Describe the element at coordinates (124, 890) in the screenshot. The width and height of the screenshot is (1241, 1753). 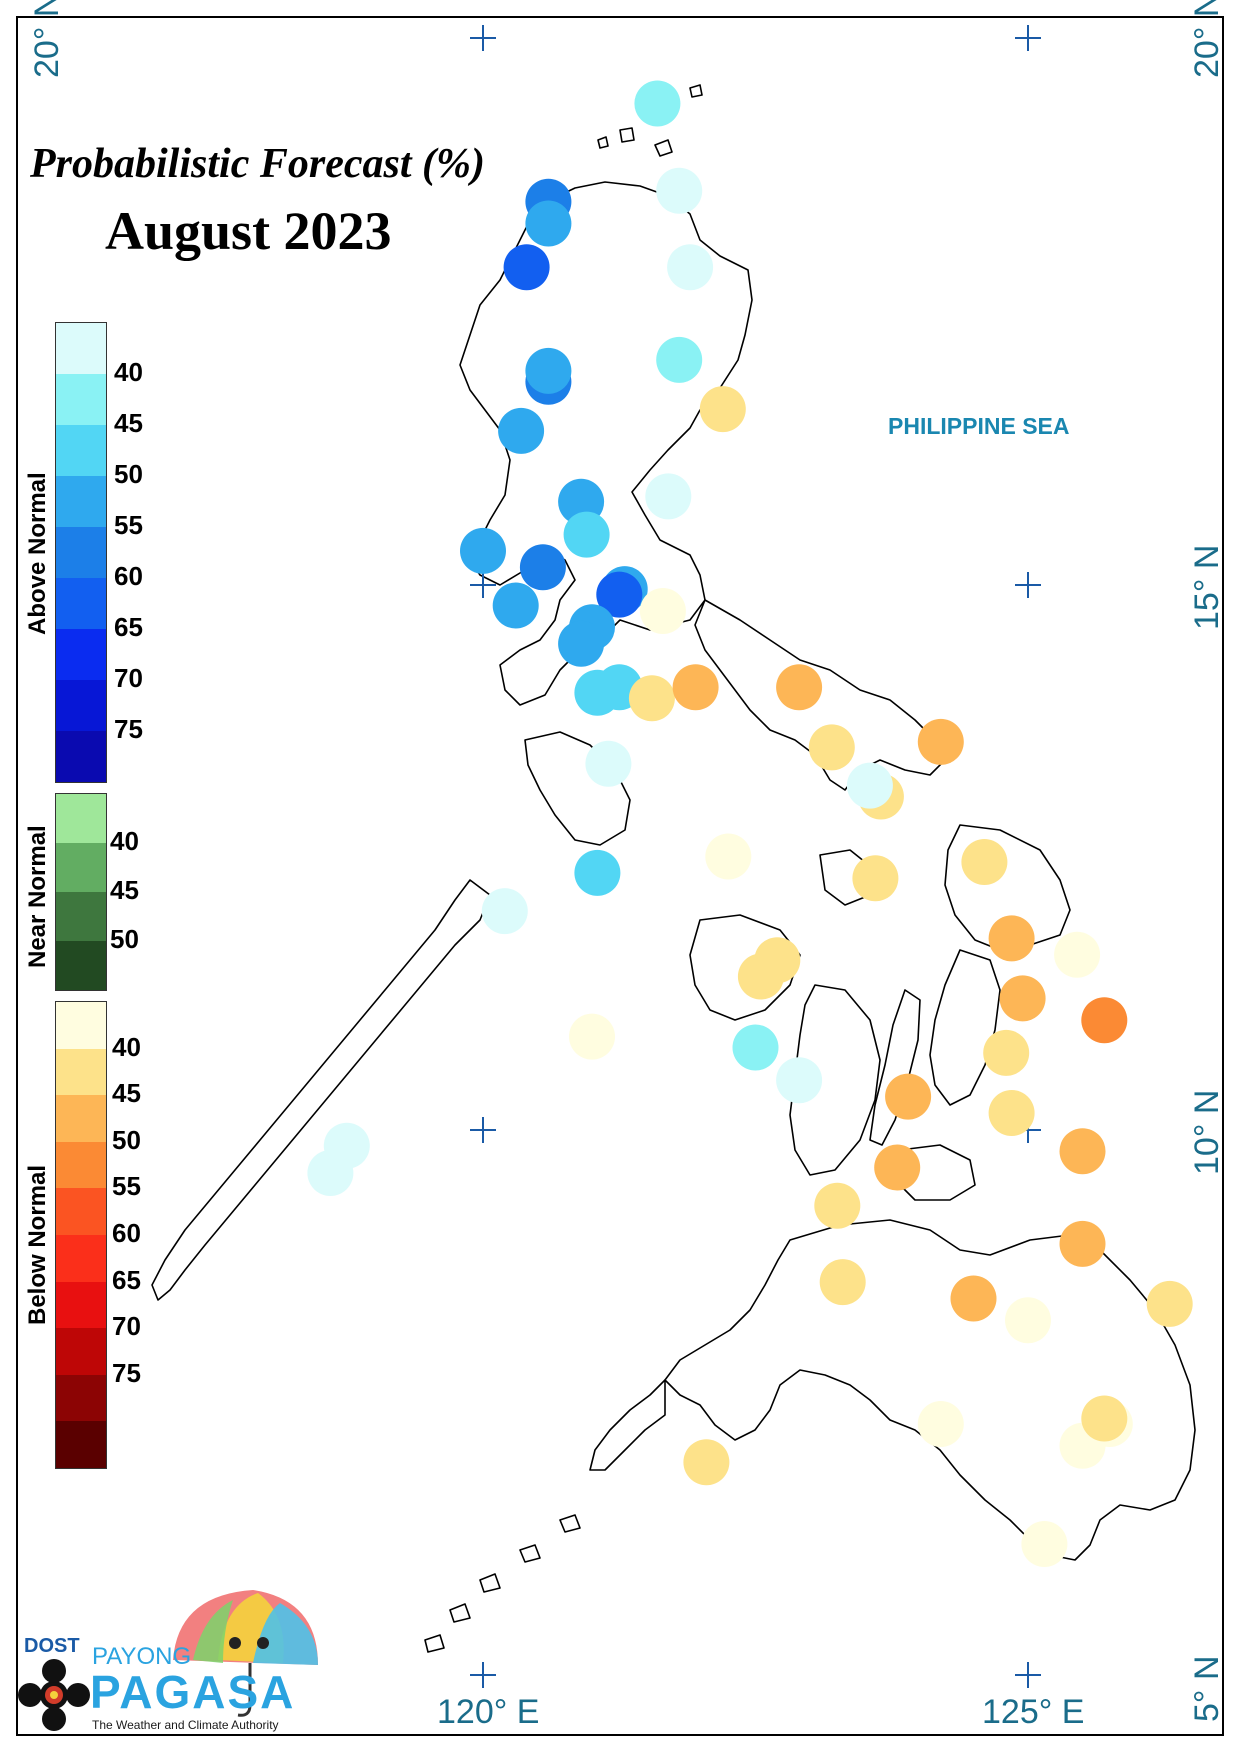
I see `legend-near-tick: 45` at that location.